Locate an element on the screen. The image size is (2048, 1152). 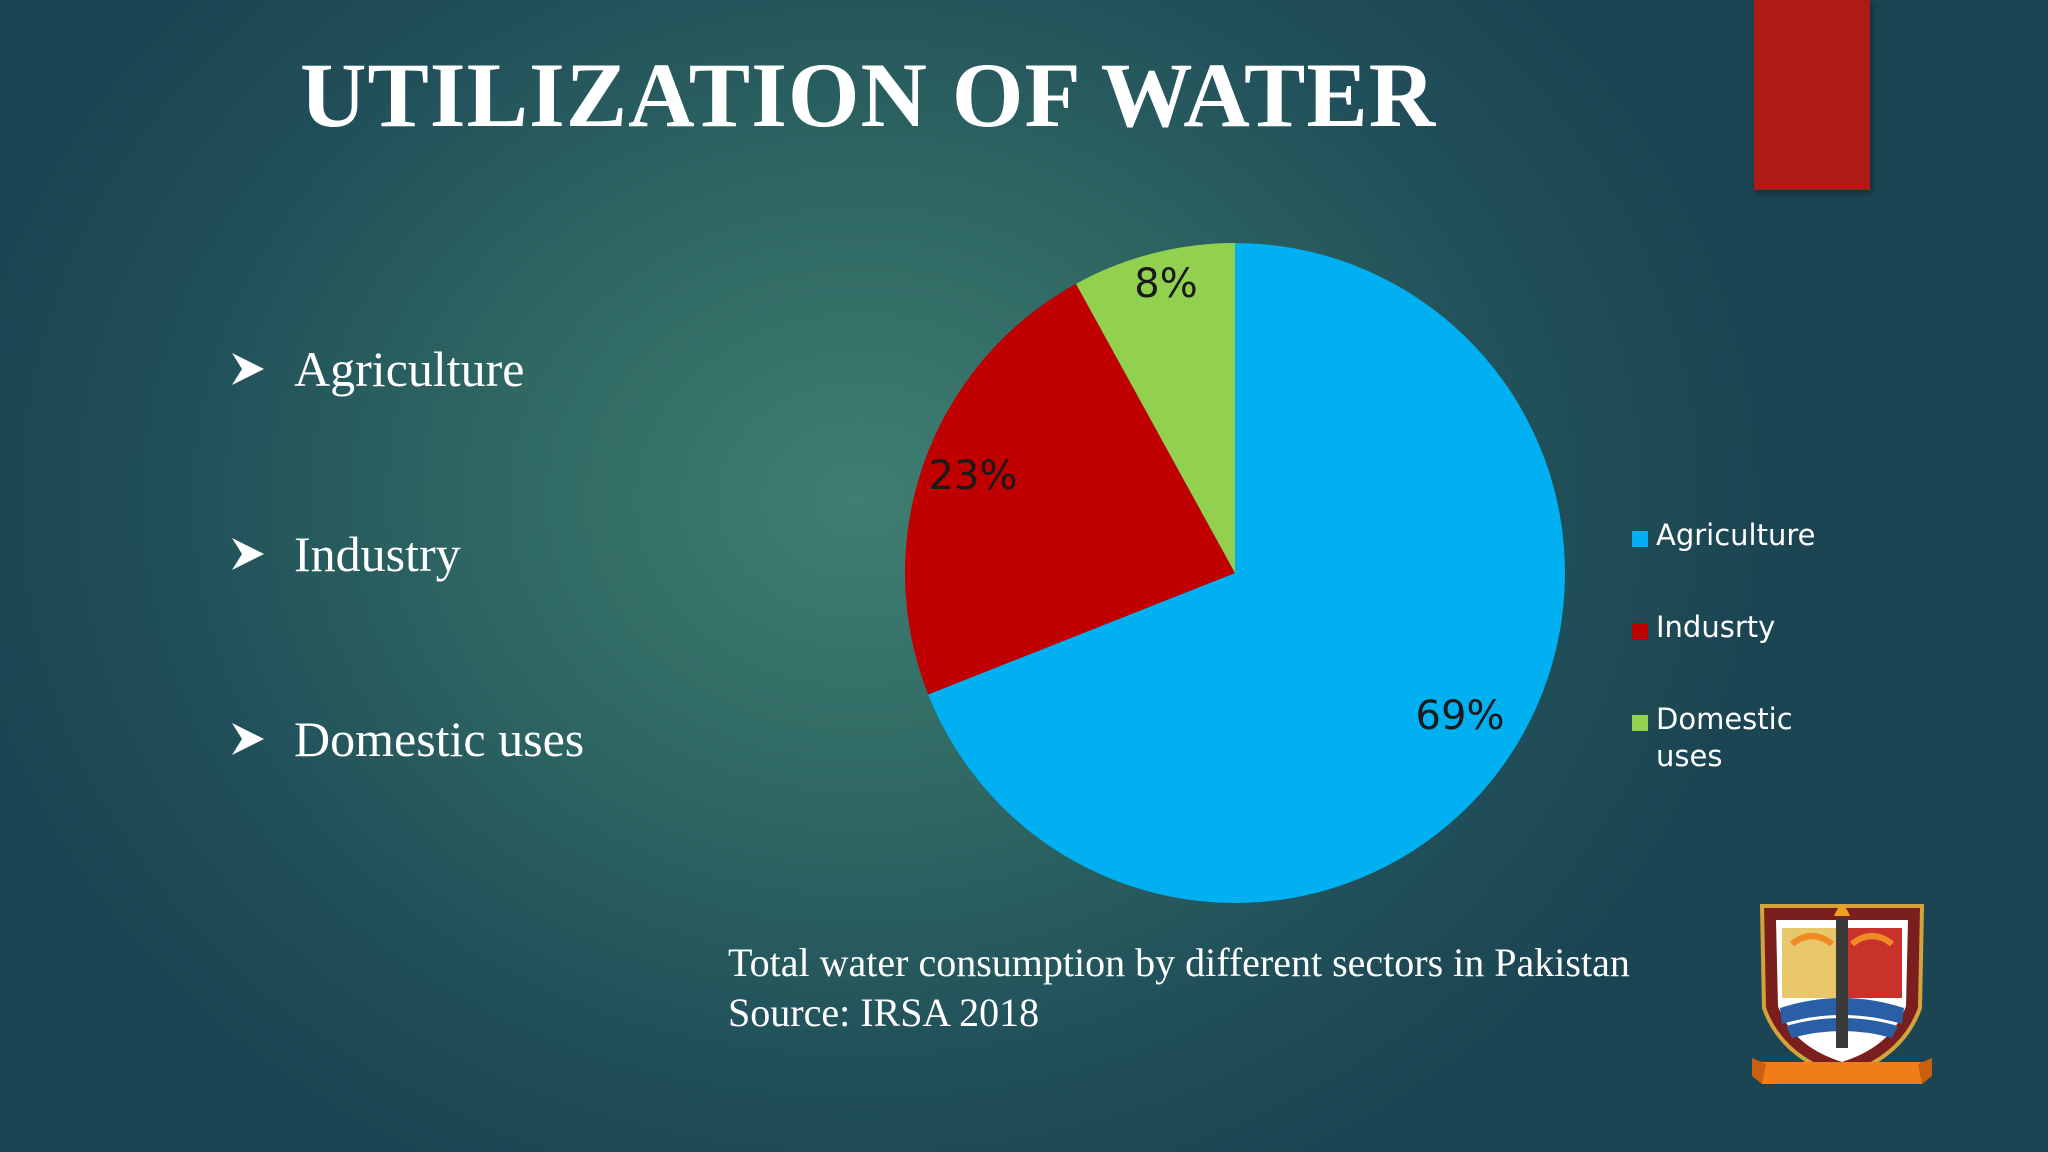
bullet-item-agriculture: Agriculture is located at coordinates (376, 369).